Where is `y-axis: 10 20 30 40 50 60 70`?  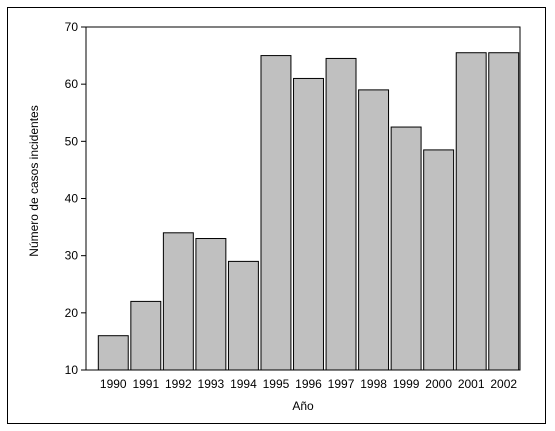 y-axis: 10 20 30 40 50 60 70 is located at coordinates (75, 198).